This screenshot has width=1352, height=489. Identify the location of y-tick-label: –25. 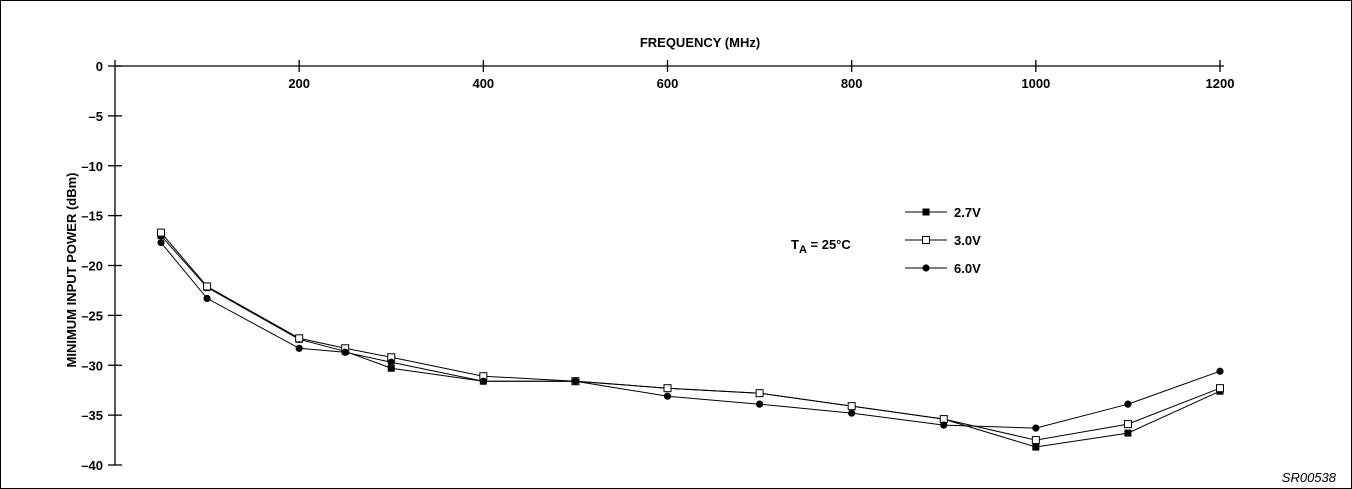
(92, 315).